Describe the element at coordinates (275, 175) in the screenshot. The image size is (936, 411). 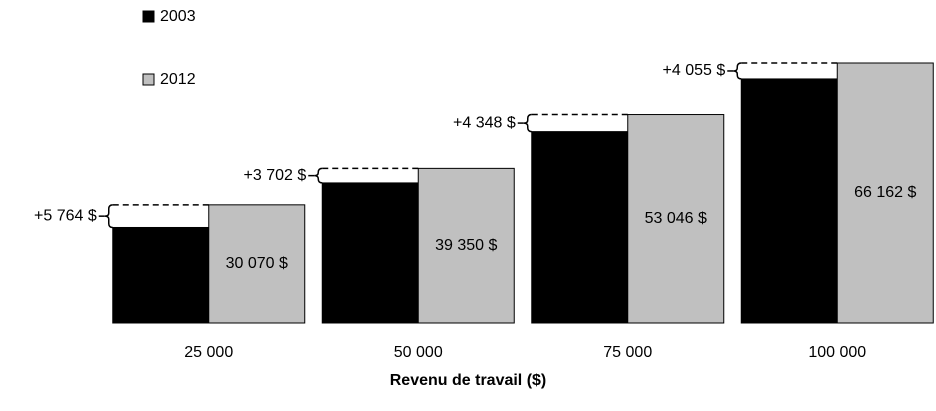
I see `difference-label: +3 702 $` at that location.